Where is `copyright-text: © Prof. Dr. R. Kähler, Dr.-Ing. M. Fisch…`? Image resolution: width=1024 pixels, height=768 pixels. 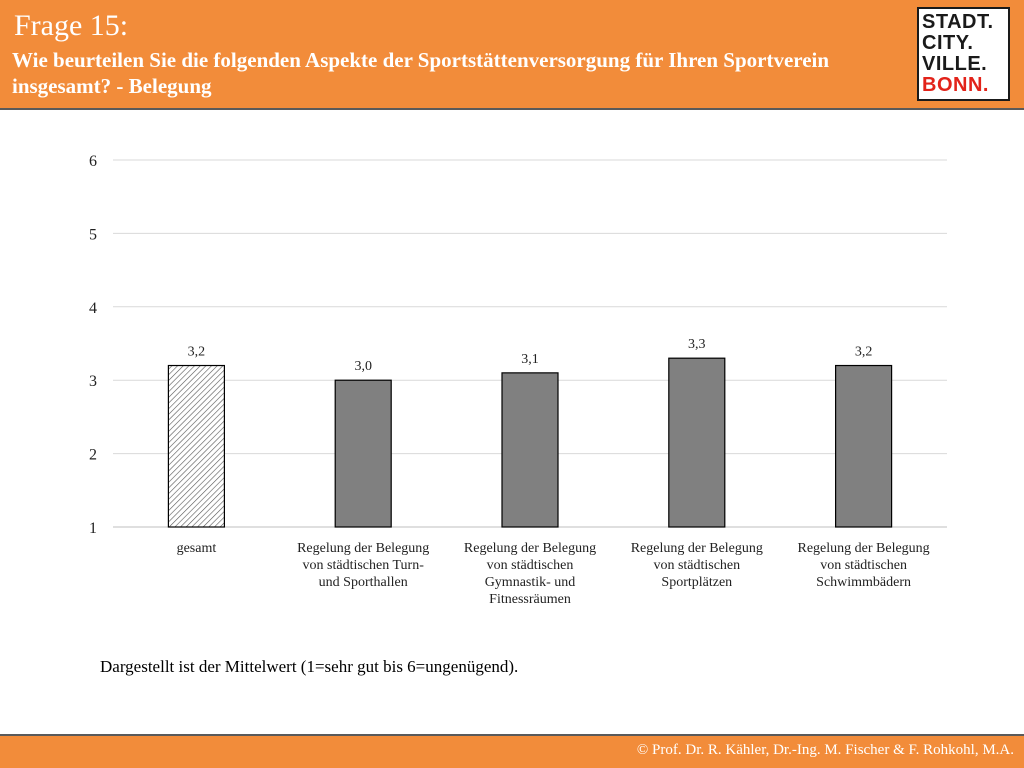
copyright-text: © Prof. Dr. R. Kähler, Dr.-Ing. M. Fisch… is located at coordinates (825, 750).